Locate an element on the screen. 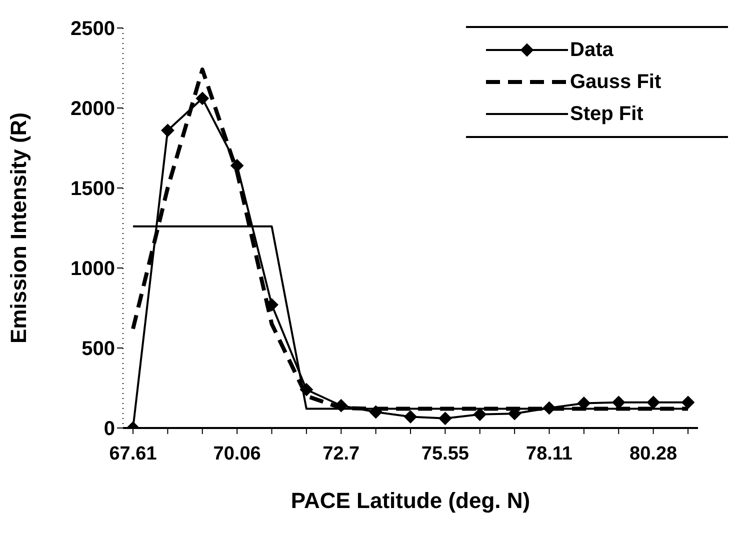 The height and width of the screenshot is (541, 737). x-tick-label: 67.61 is located at coordinates (133, 453).